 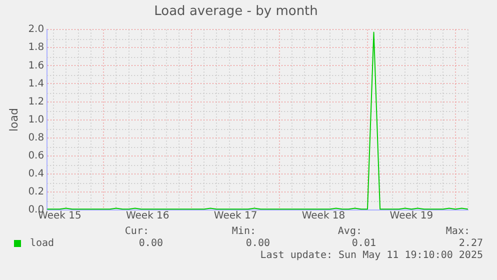 What do you see at coordinates (458, 231) in the screenshot?
I see `text: Max:` at bounding box center [458, 231].